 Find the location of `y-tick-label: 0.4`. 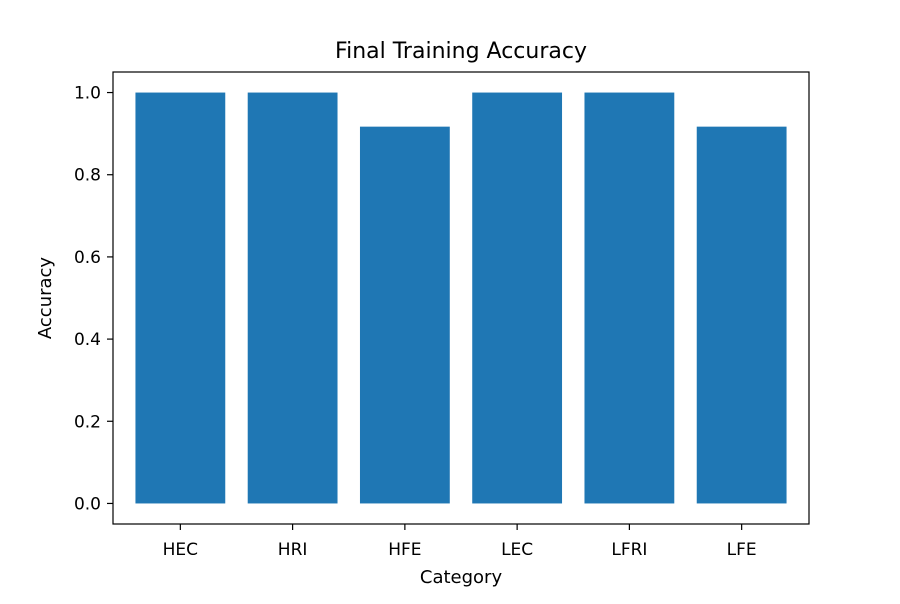

y-tick-label: 0.4 is located at coordinates (87, 340).